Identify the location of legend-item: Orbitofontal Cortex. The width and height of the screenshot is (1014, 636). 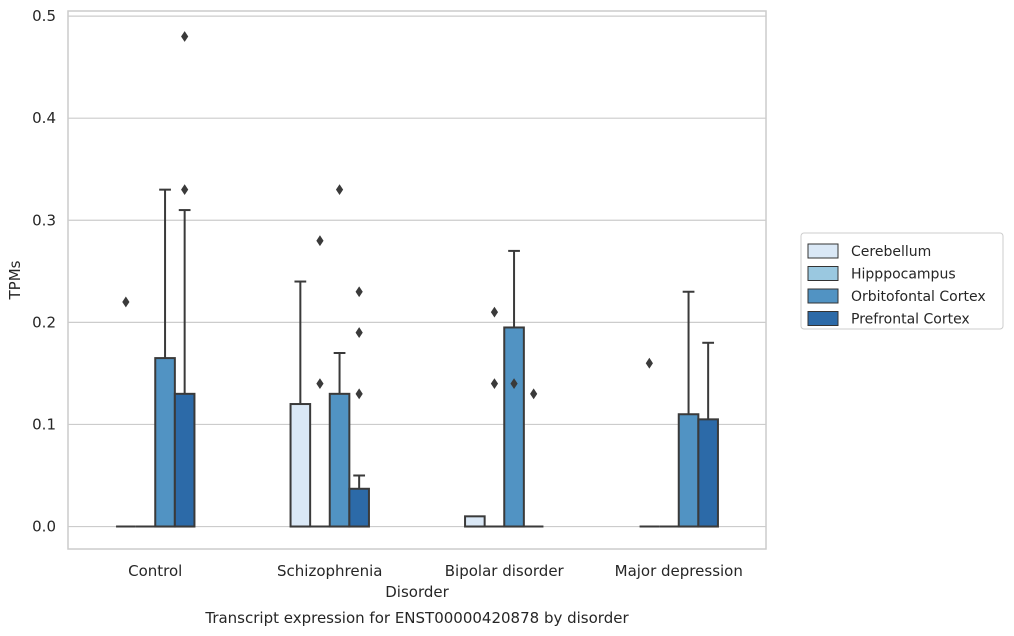
(896, 296).